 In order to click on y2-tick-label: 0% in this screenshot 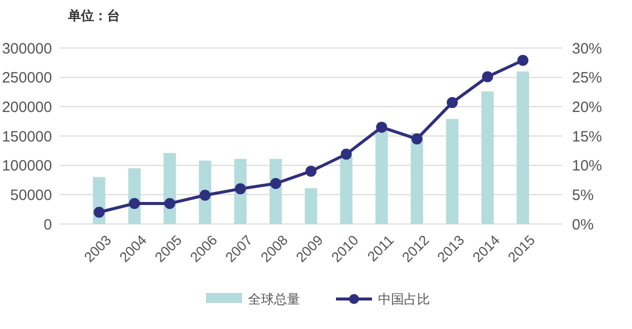, I will do `click(583, 225)`.